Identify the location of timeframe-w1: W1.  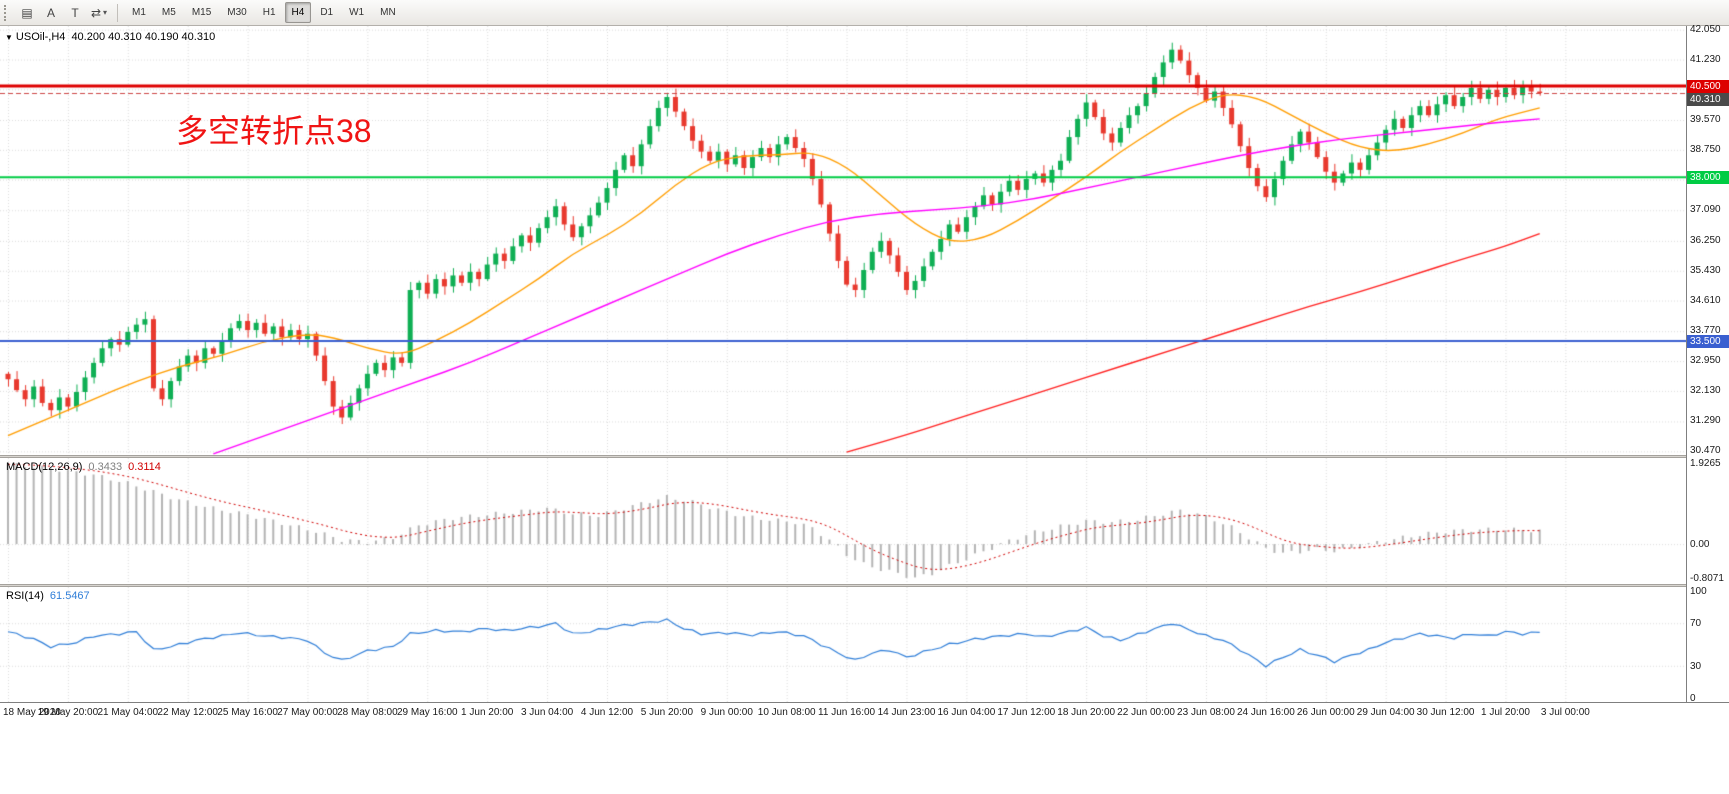
(357, 12).